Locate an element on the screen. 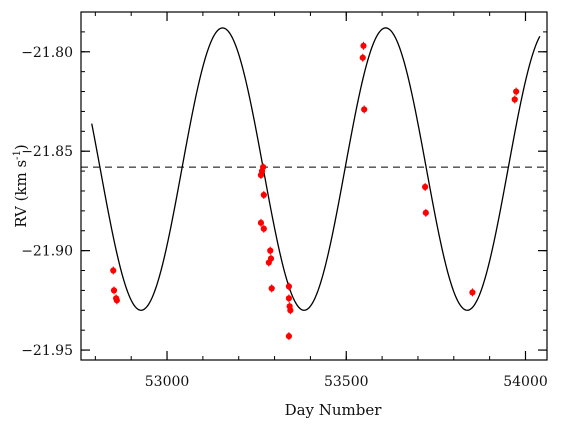  y-axis-title: RV (km s-1) is located at coordinates (21, 186).